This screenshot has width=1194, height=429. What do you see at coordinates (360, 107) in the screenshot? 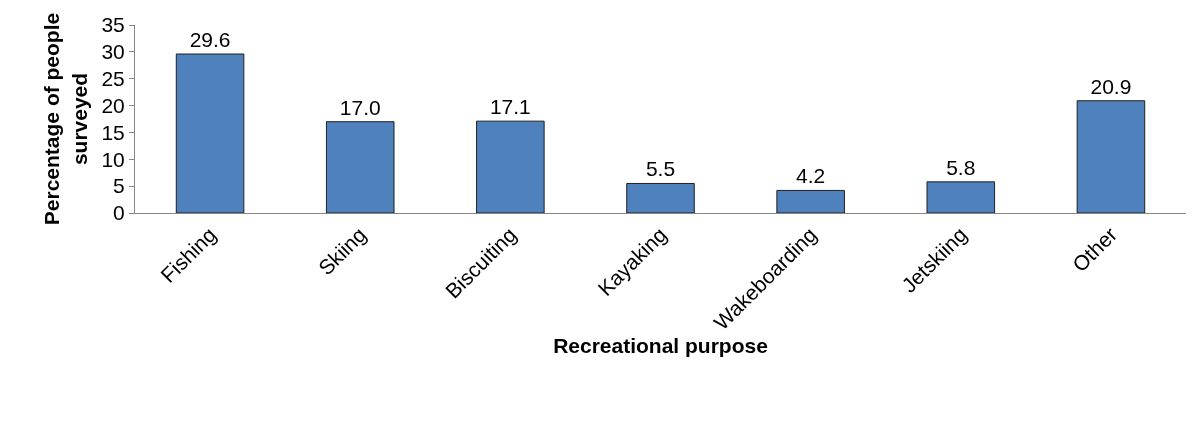
I see `data-label: 17.0` at bounding box center [360, 107].